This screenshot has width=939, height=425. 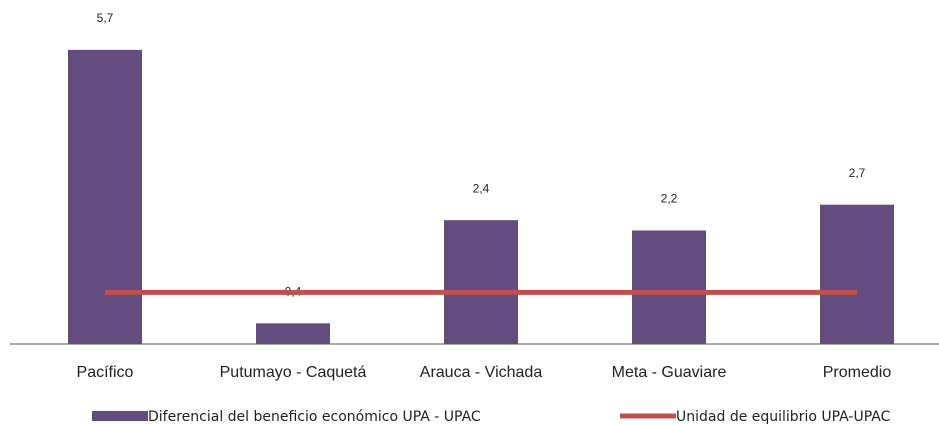 What do you see at coordinates (105, 18) in the screenshot?
I see `data-label: 5,7` at bounding box center [105, 18].